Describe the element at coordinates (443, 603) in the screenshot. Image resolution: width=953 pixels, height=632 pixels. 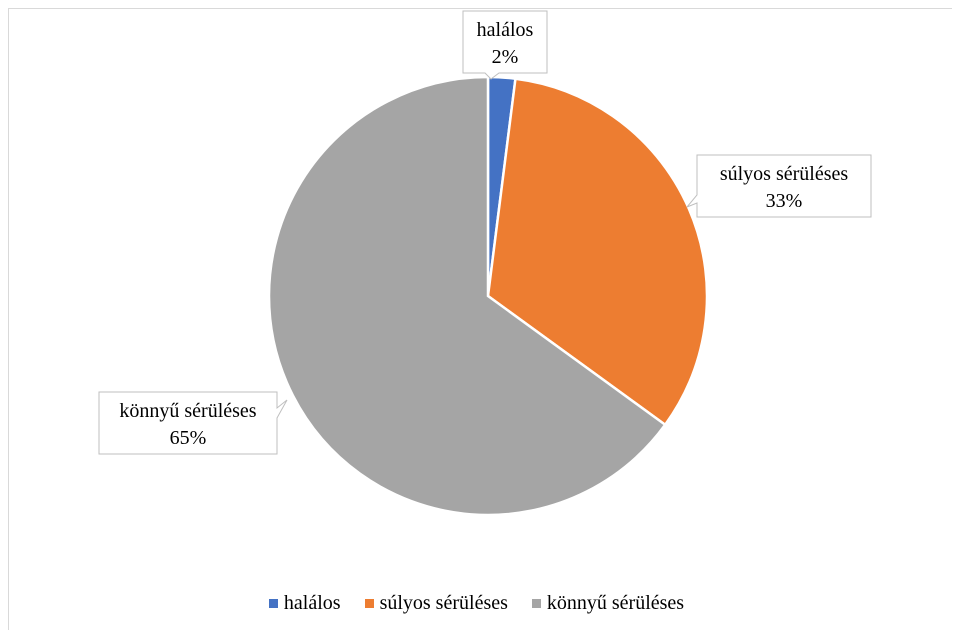
I see `legend-label: súlyos sérüléses` at that location.